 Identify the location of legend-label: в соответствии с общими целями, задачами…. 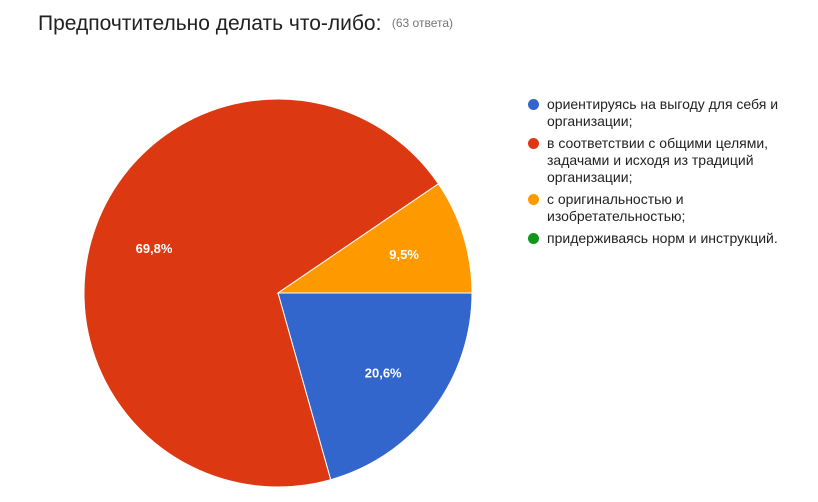
(658, 160).